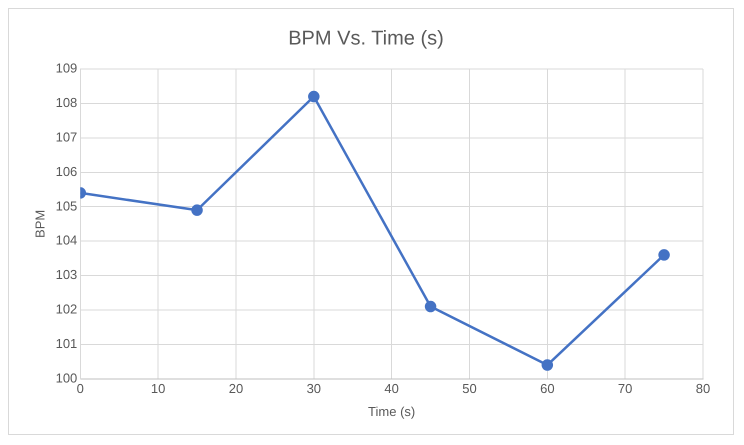 Image resolution: width=744 pixels, height=445 pixels. What do you see at coordinates (469, 388) in the screenshot?
I see `x-tick-label: 50` at bounding box center [469, 388].